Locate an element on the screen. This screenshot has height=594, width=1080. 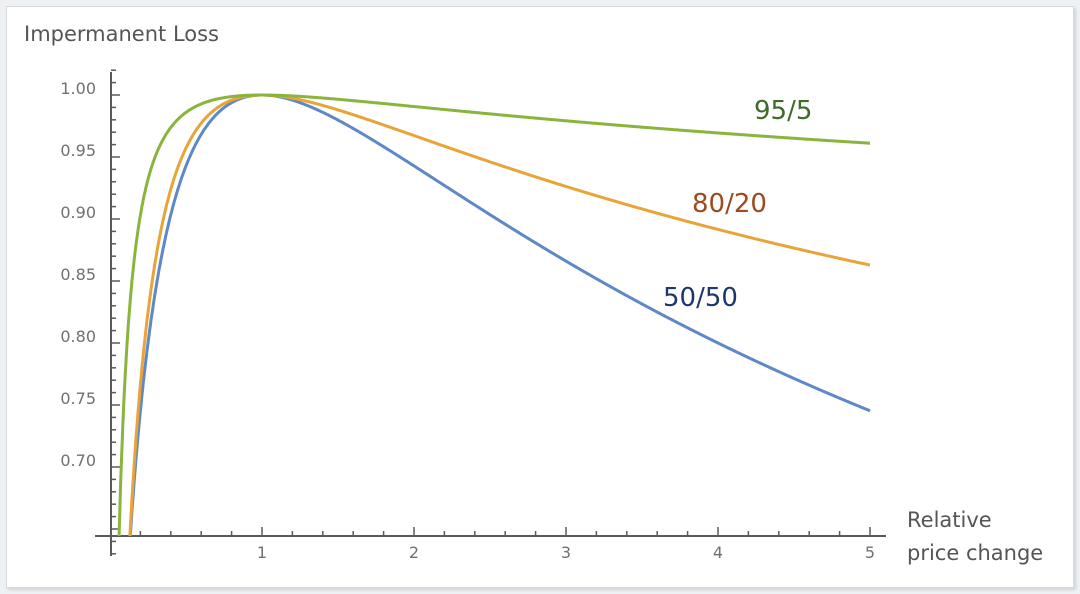
series-label-80-20: 80/20 is located at coordinates (729, 204).